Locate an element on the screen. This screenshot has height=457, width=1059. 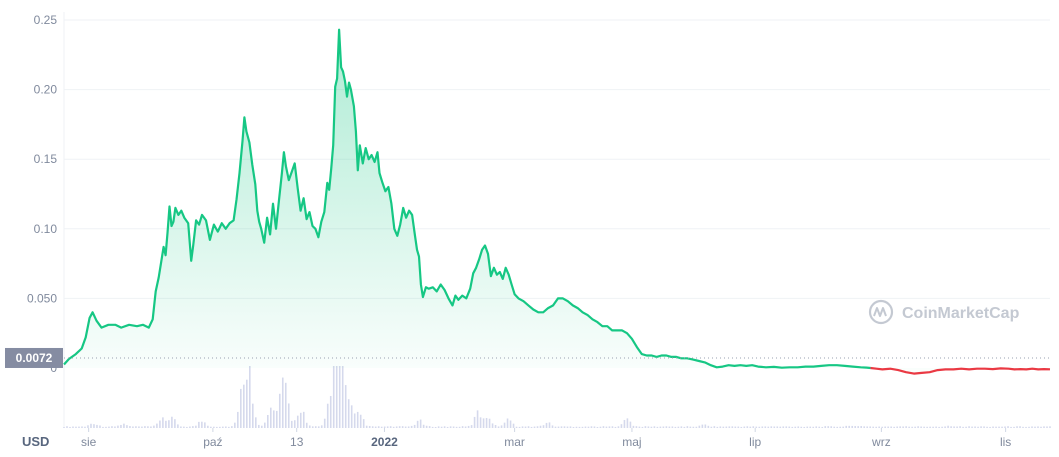
x-tick-label: lip is located at coordinates (755, 442).